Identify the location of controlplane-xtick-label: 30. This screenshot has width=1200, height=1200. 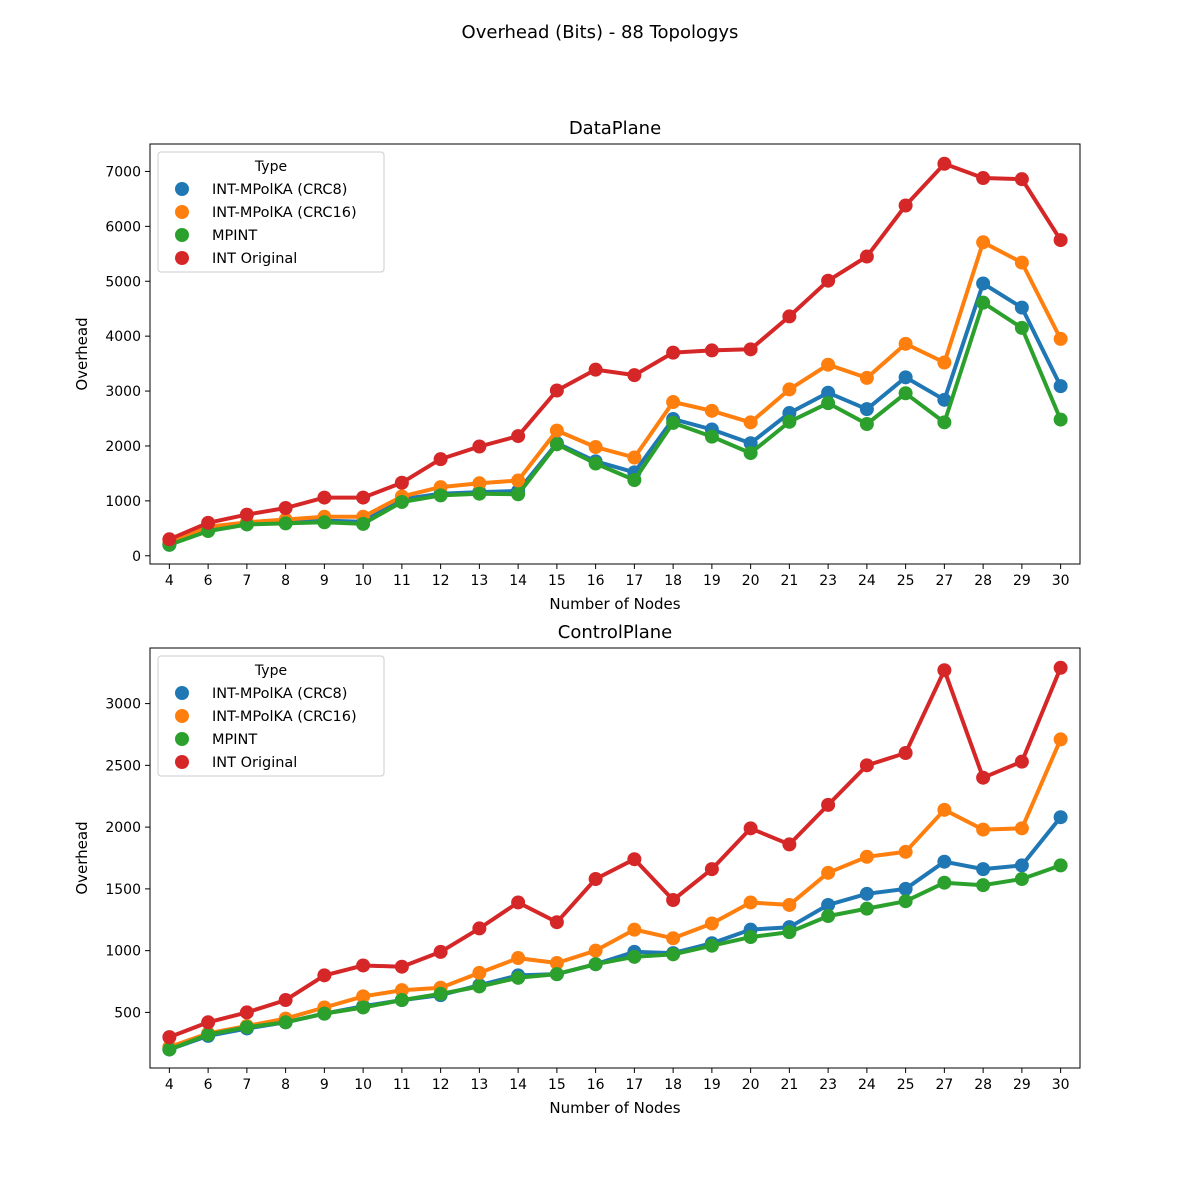
(1061, 1085).